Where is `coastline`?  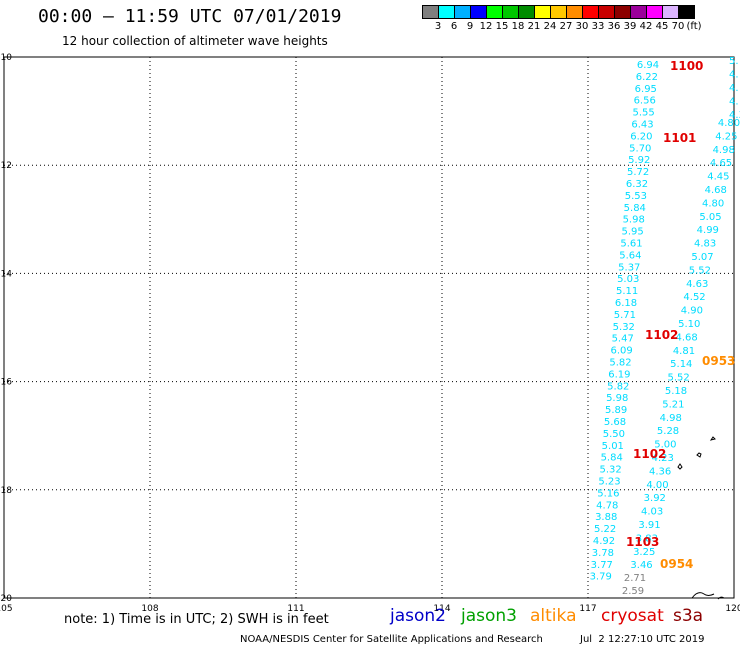
coastline is located at coordinates (721, 598).